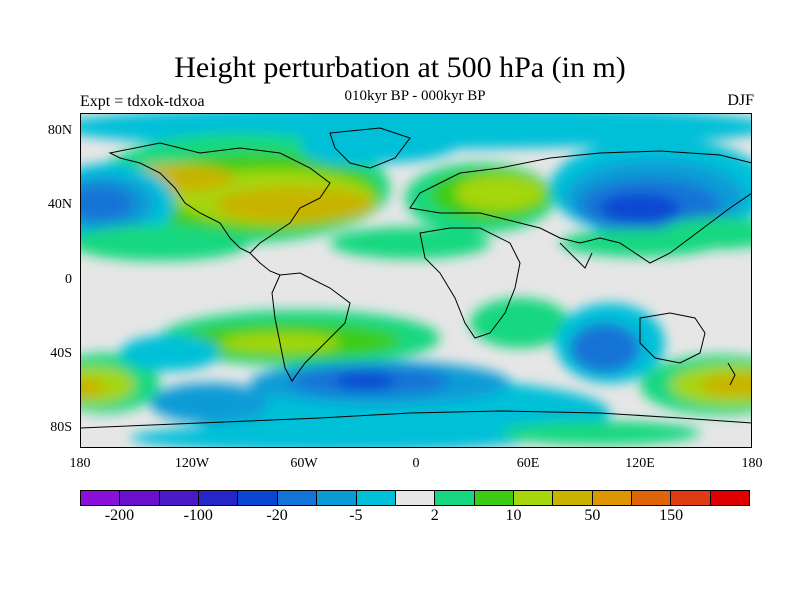  What do you see at coordinates (640, 463) in the screenshot?
I see `lon-tick-label: 120E` at bounding box center [640, 463].